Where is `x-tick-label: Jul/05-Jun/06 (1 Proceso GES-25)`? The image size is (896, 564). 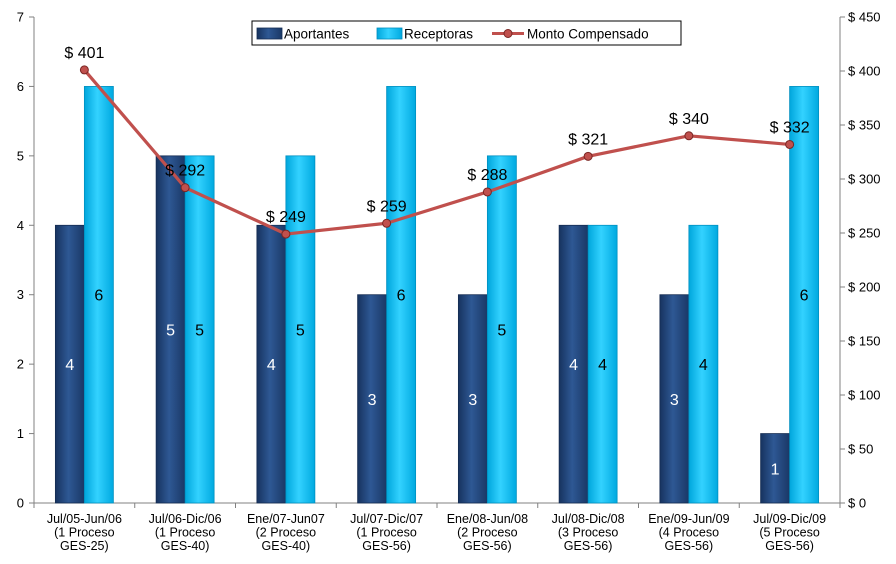
x-tick-label: Jul/05-Jun/06 (1 Proceso GES-25) is located at coordinates (84, 532).